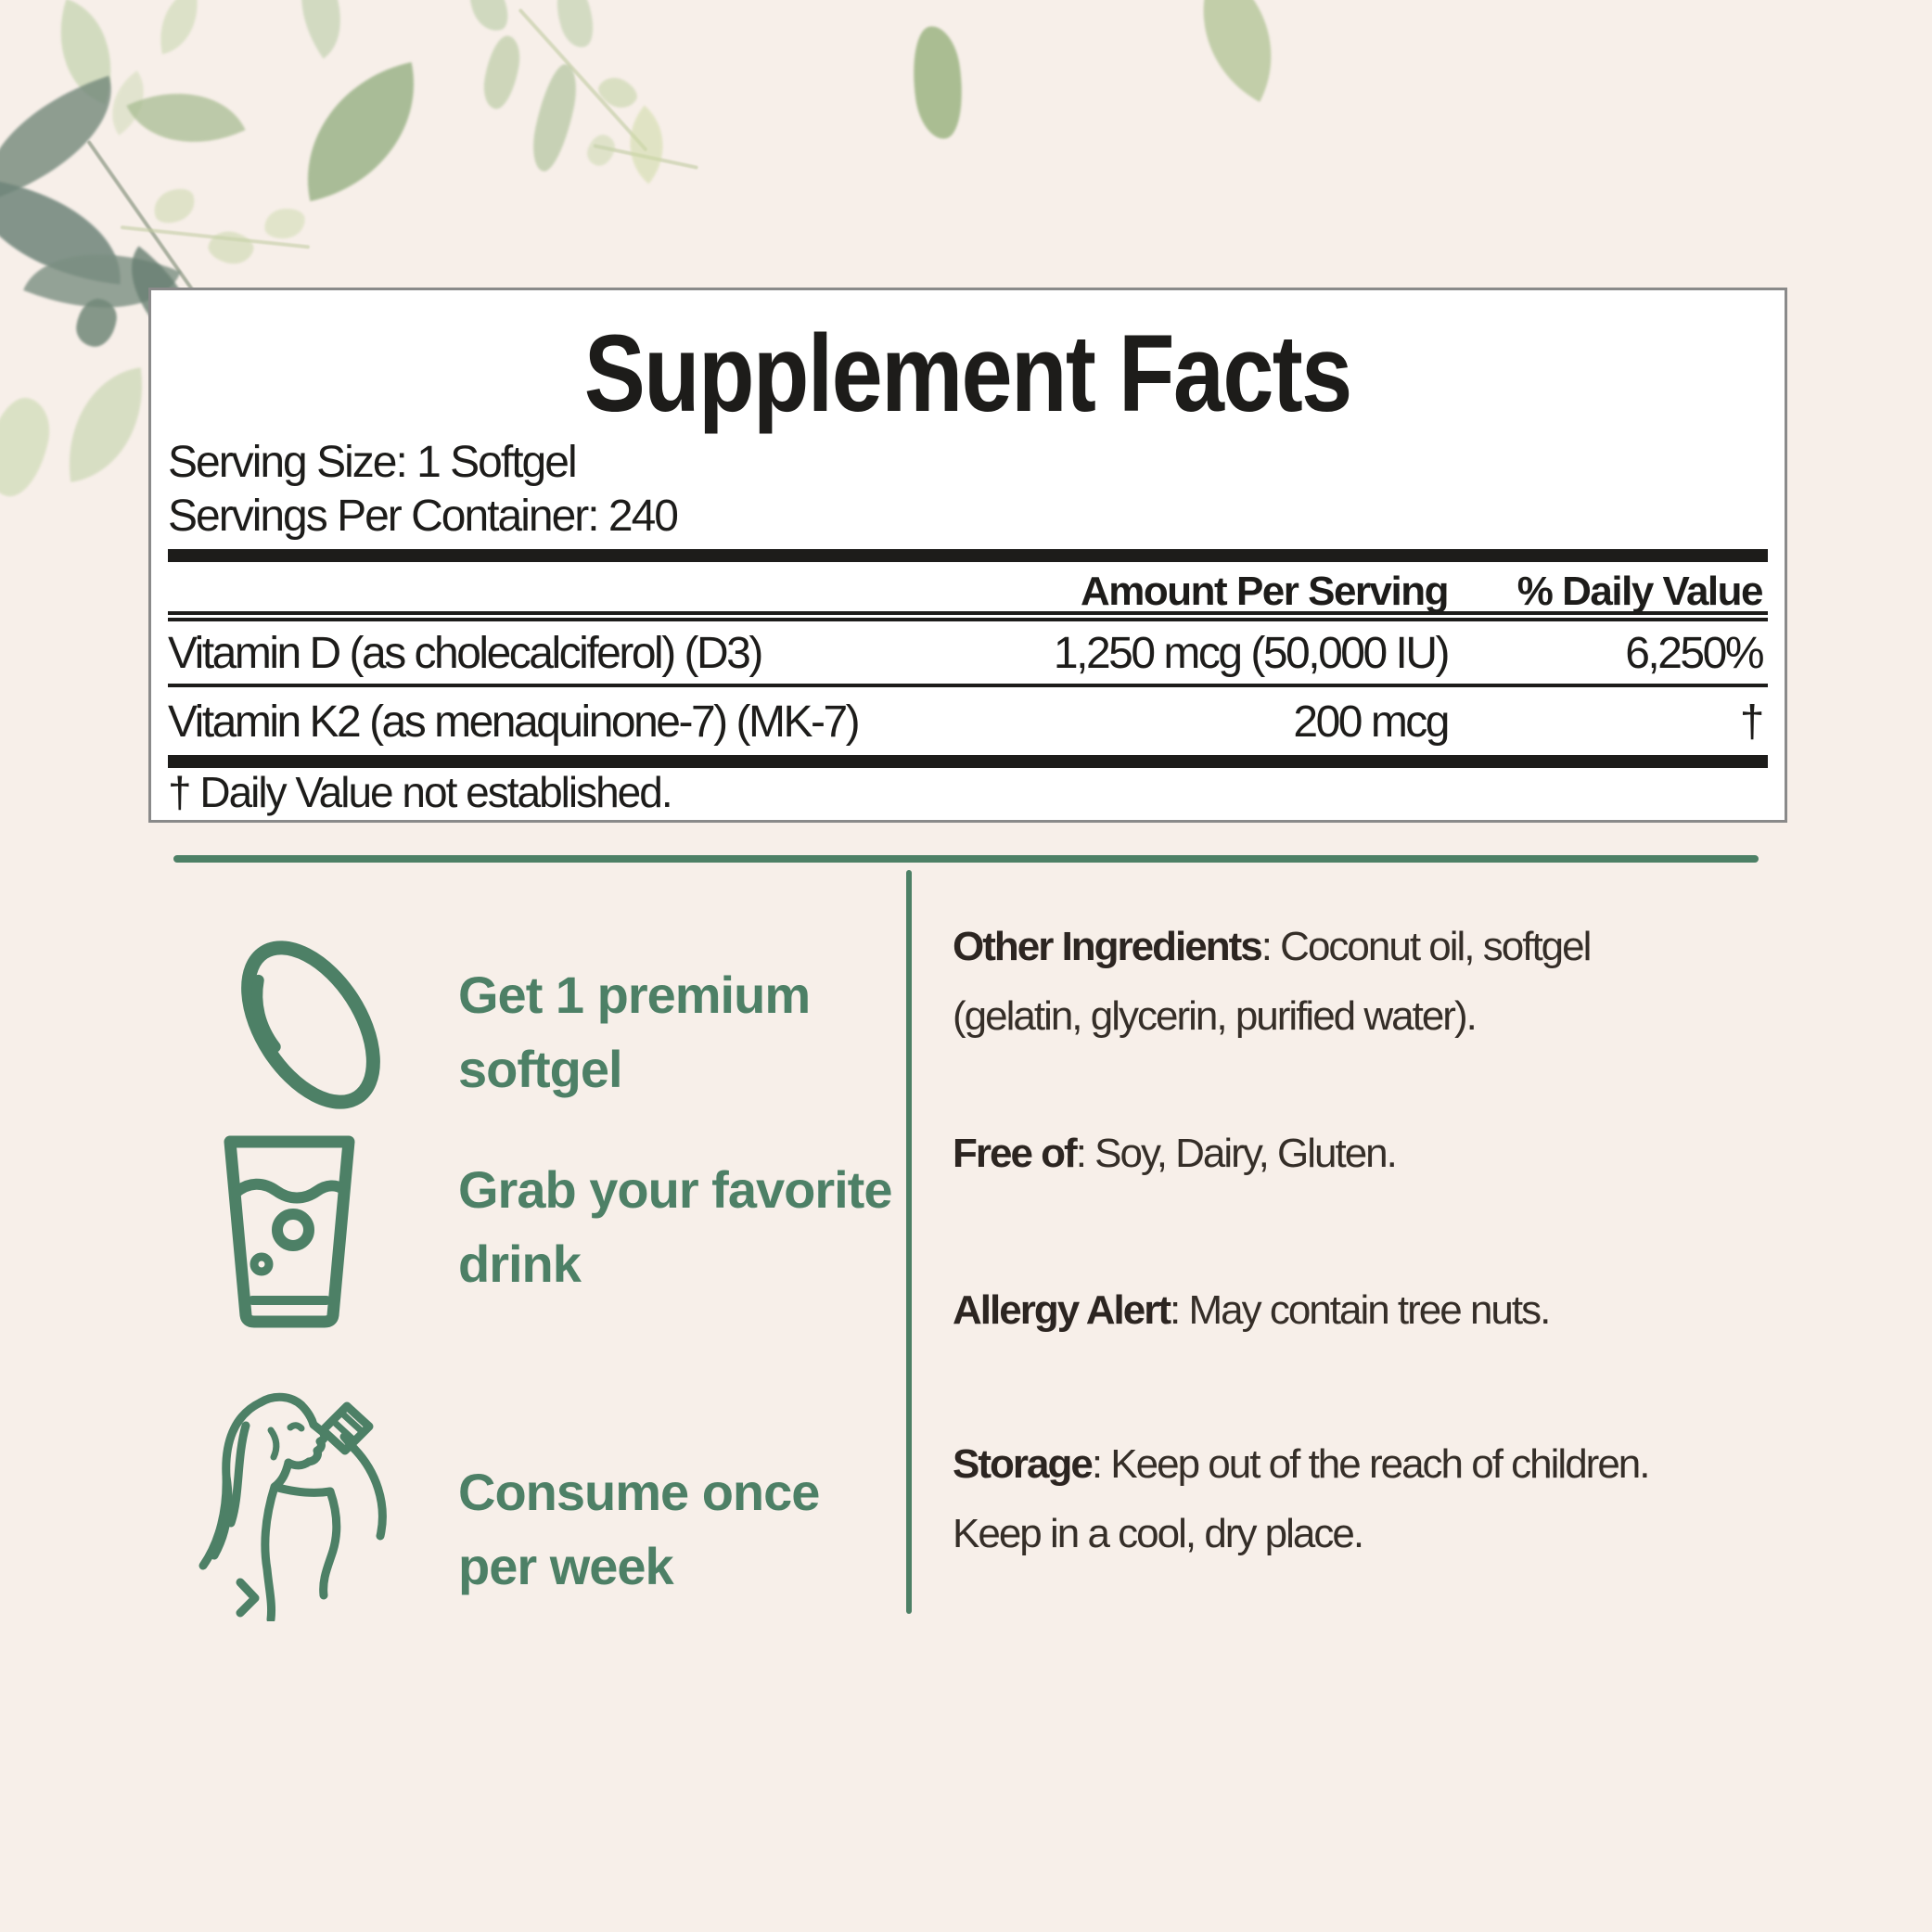 The image size is (1932, 1932). Describe the element at coordinates (423, 516) in the screenshot. I see `servings-per-container: Servings Per Container: 240` at that location.